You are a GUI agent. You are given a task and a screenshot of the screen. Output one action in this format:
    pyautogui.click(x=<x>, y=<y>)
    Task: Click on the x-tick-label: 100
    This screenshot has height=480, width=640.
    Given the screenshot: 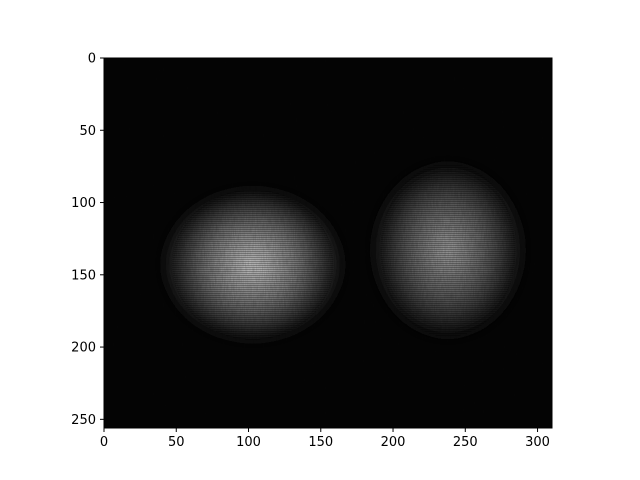 What is the action you would take?
    pyautogui.click(x=248, y=442)
    